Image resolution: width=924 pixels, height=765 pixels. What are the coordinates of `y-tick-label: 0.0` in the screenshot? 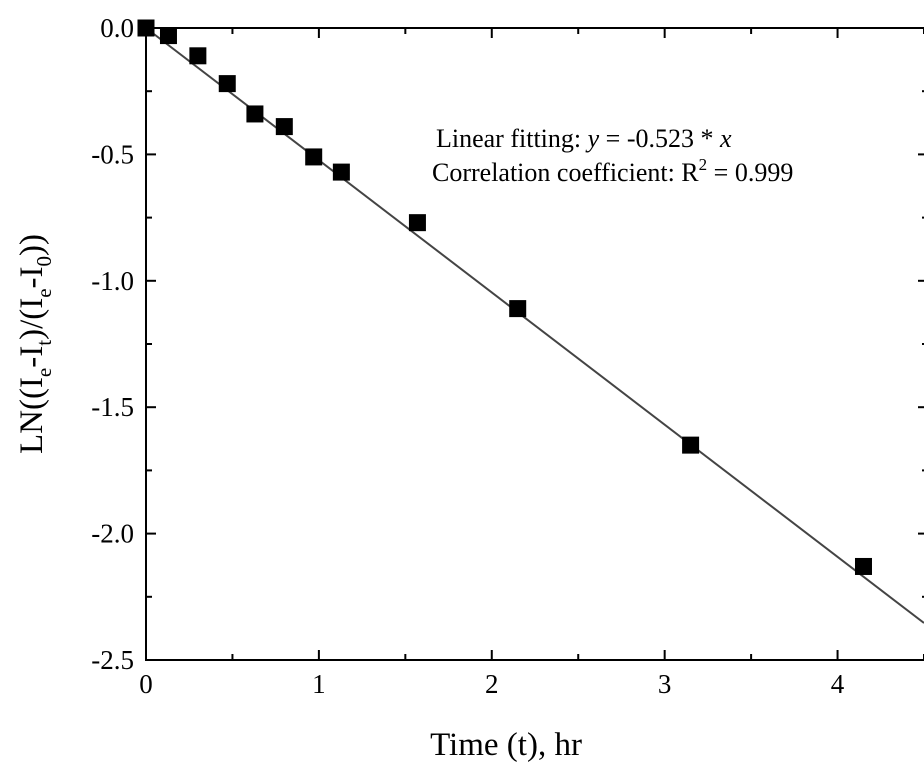 It's located at (117, 28).